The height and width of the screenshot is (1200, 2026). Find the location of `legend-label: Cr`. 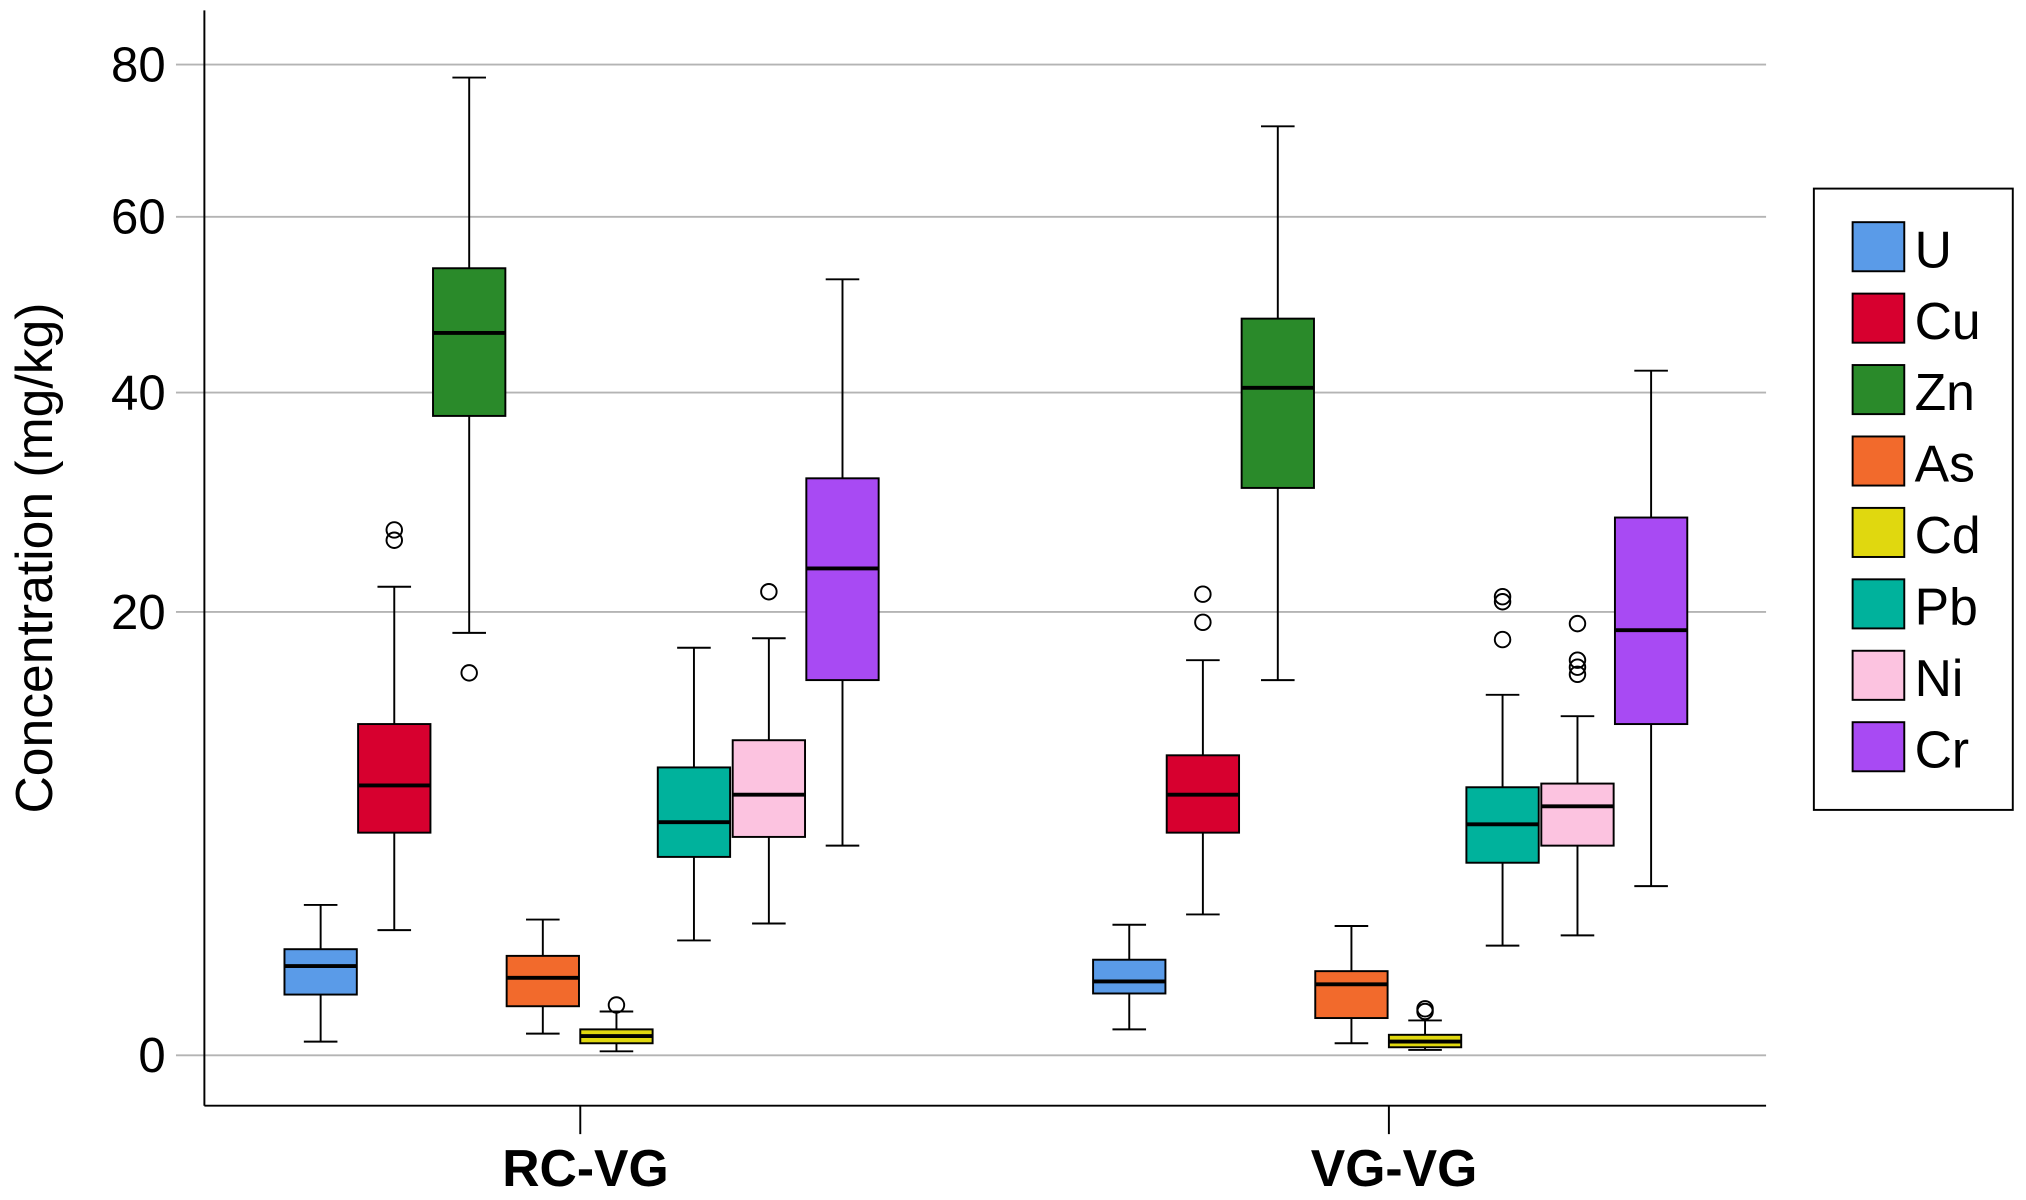

legend-label: Cr is located at coordinates (1942, 749).